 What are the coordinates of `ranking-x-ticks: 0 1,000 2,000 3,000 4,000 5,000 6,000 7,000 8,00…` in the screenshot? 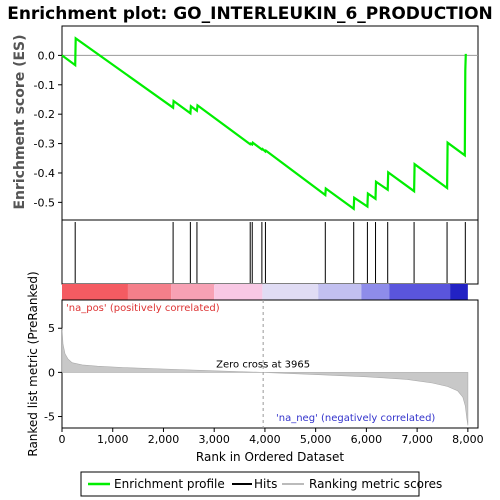 It's located at (271, 437).